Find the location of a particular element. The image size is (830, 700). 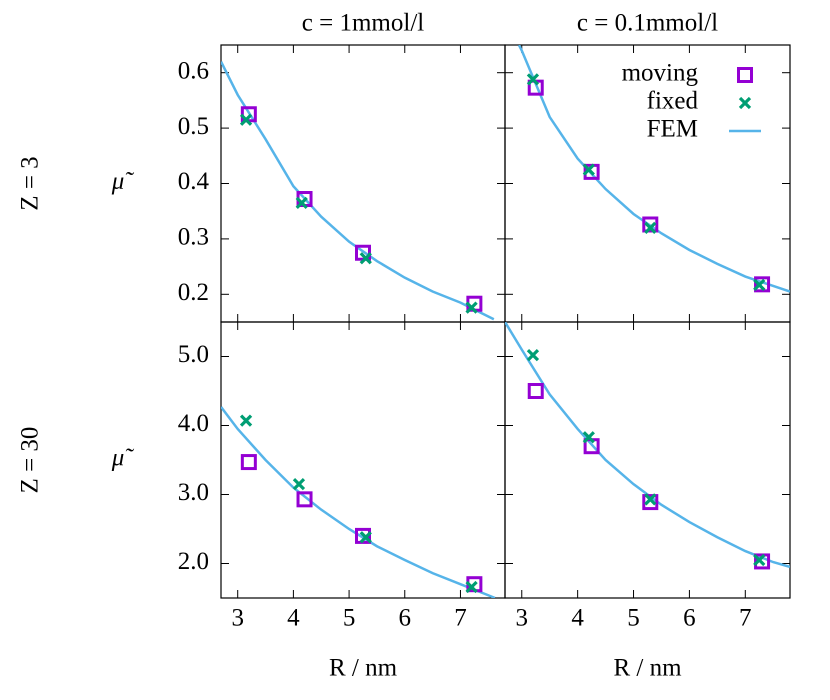

panel-title: c = 0.1mmol/l is located at coordinates (647, 23).